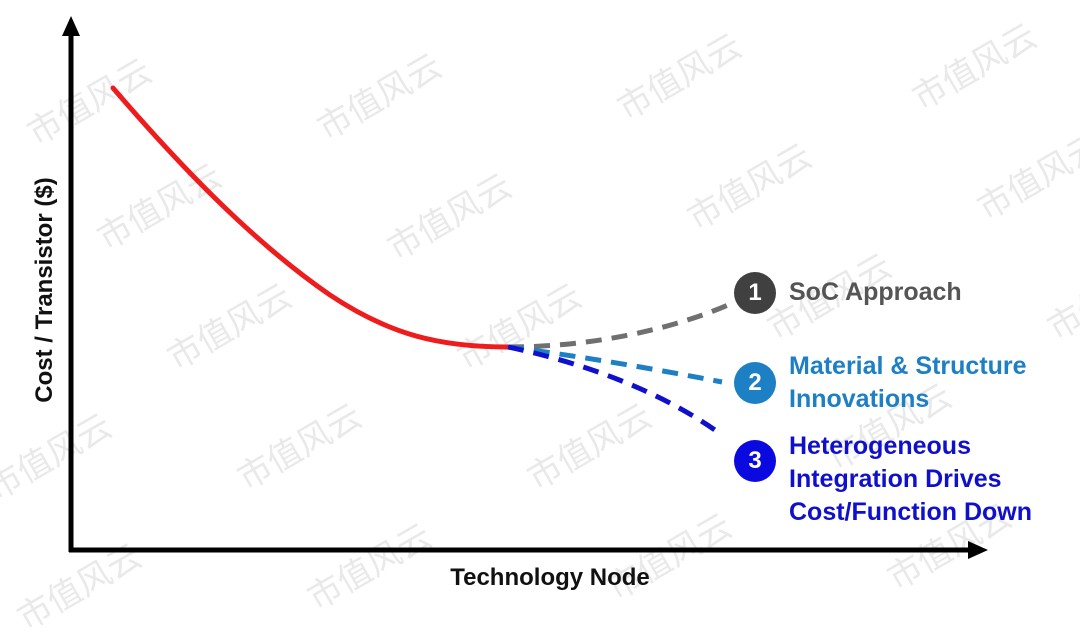  I want to click on branch-label-line: Integration Drives, so click(895, 479).